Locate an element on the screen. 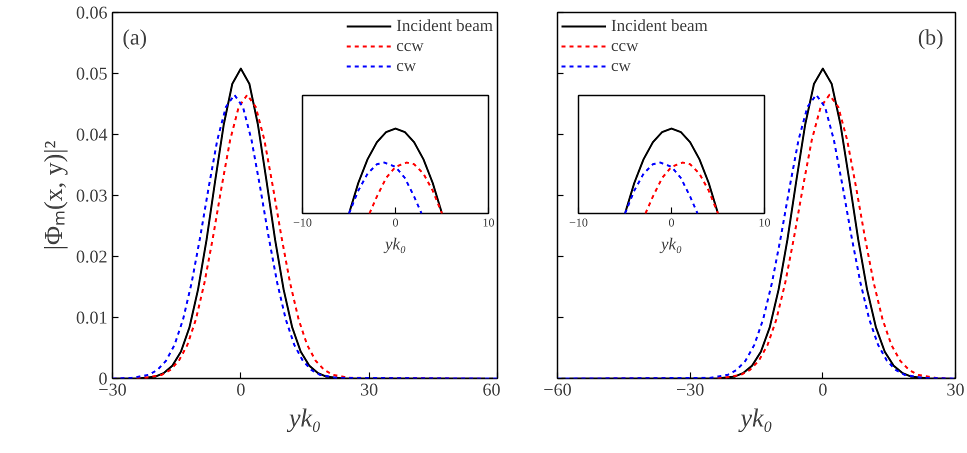 This screenshot has height=453, width=967. x-tick-label: −30 is located at coordinates (690, 390).